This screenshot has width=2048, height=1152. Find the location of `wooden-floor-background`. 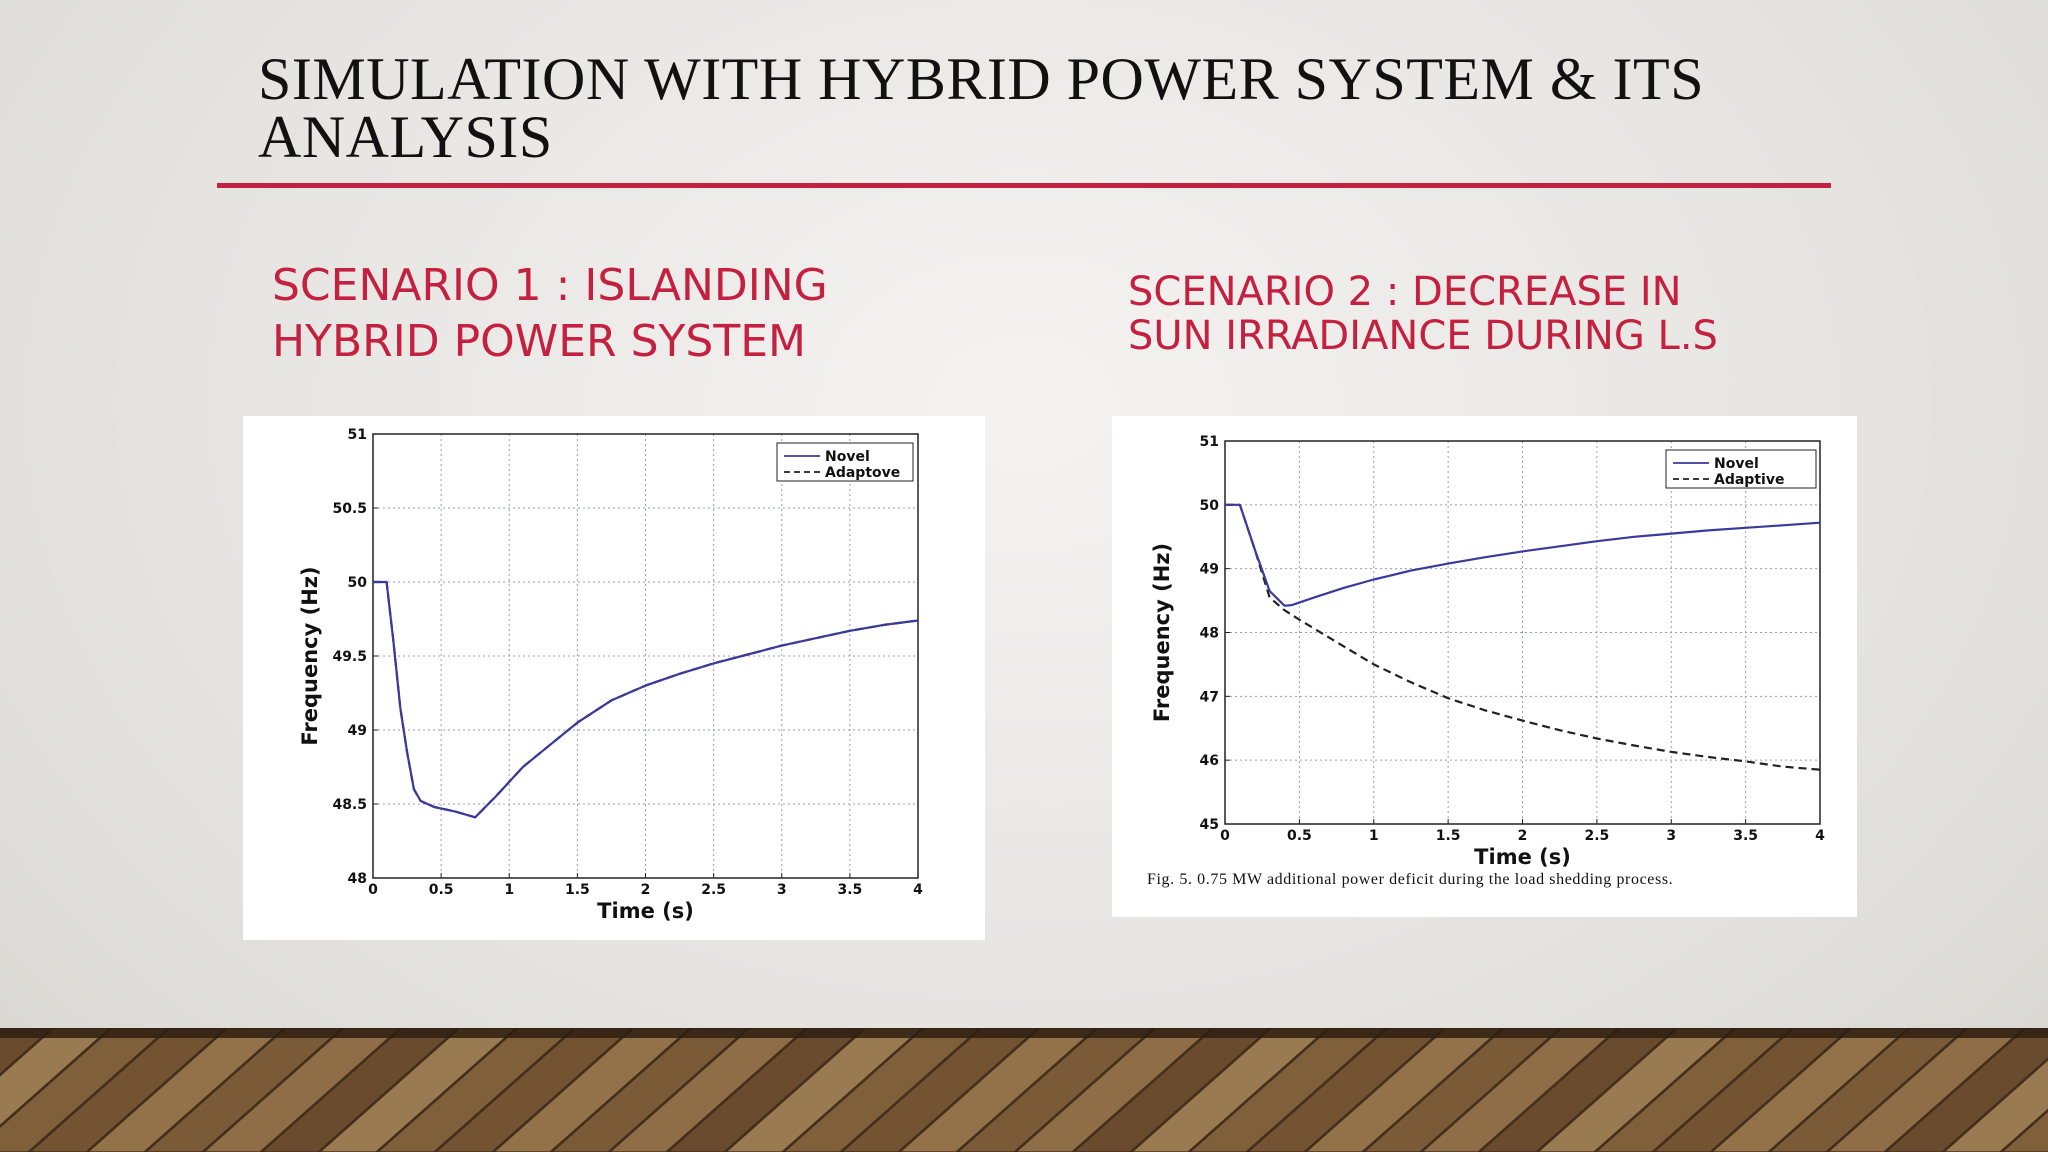

wooden-floor-background is located at coordinates (1024, 1090).